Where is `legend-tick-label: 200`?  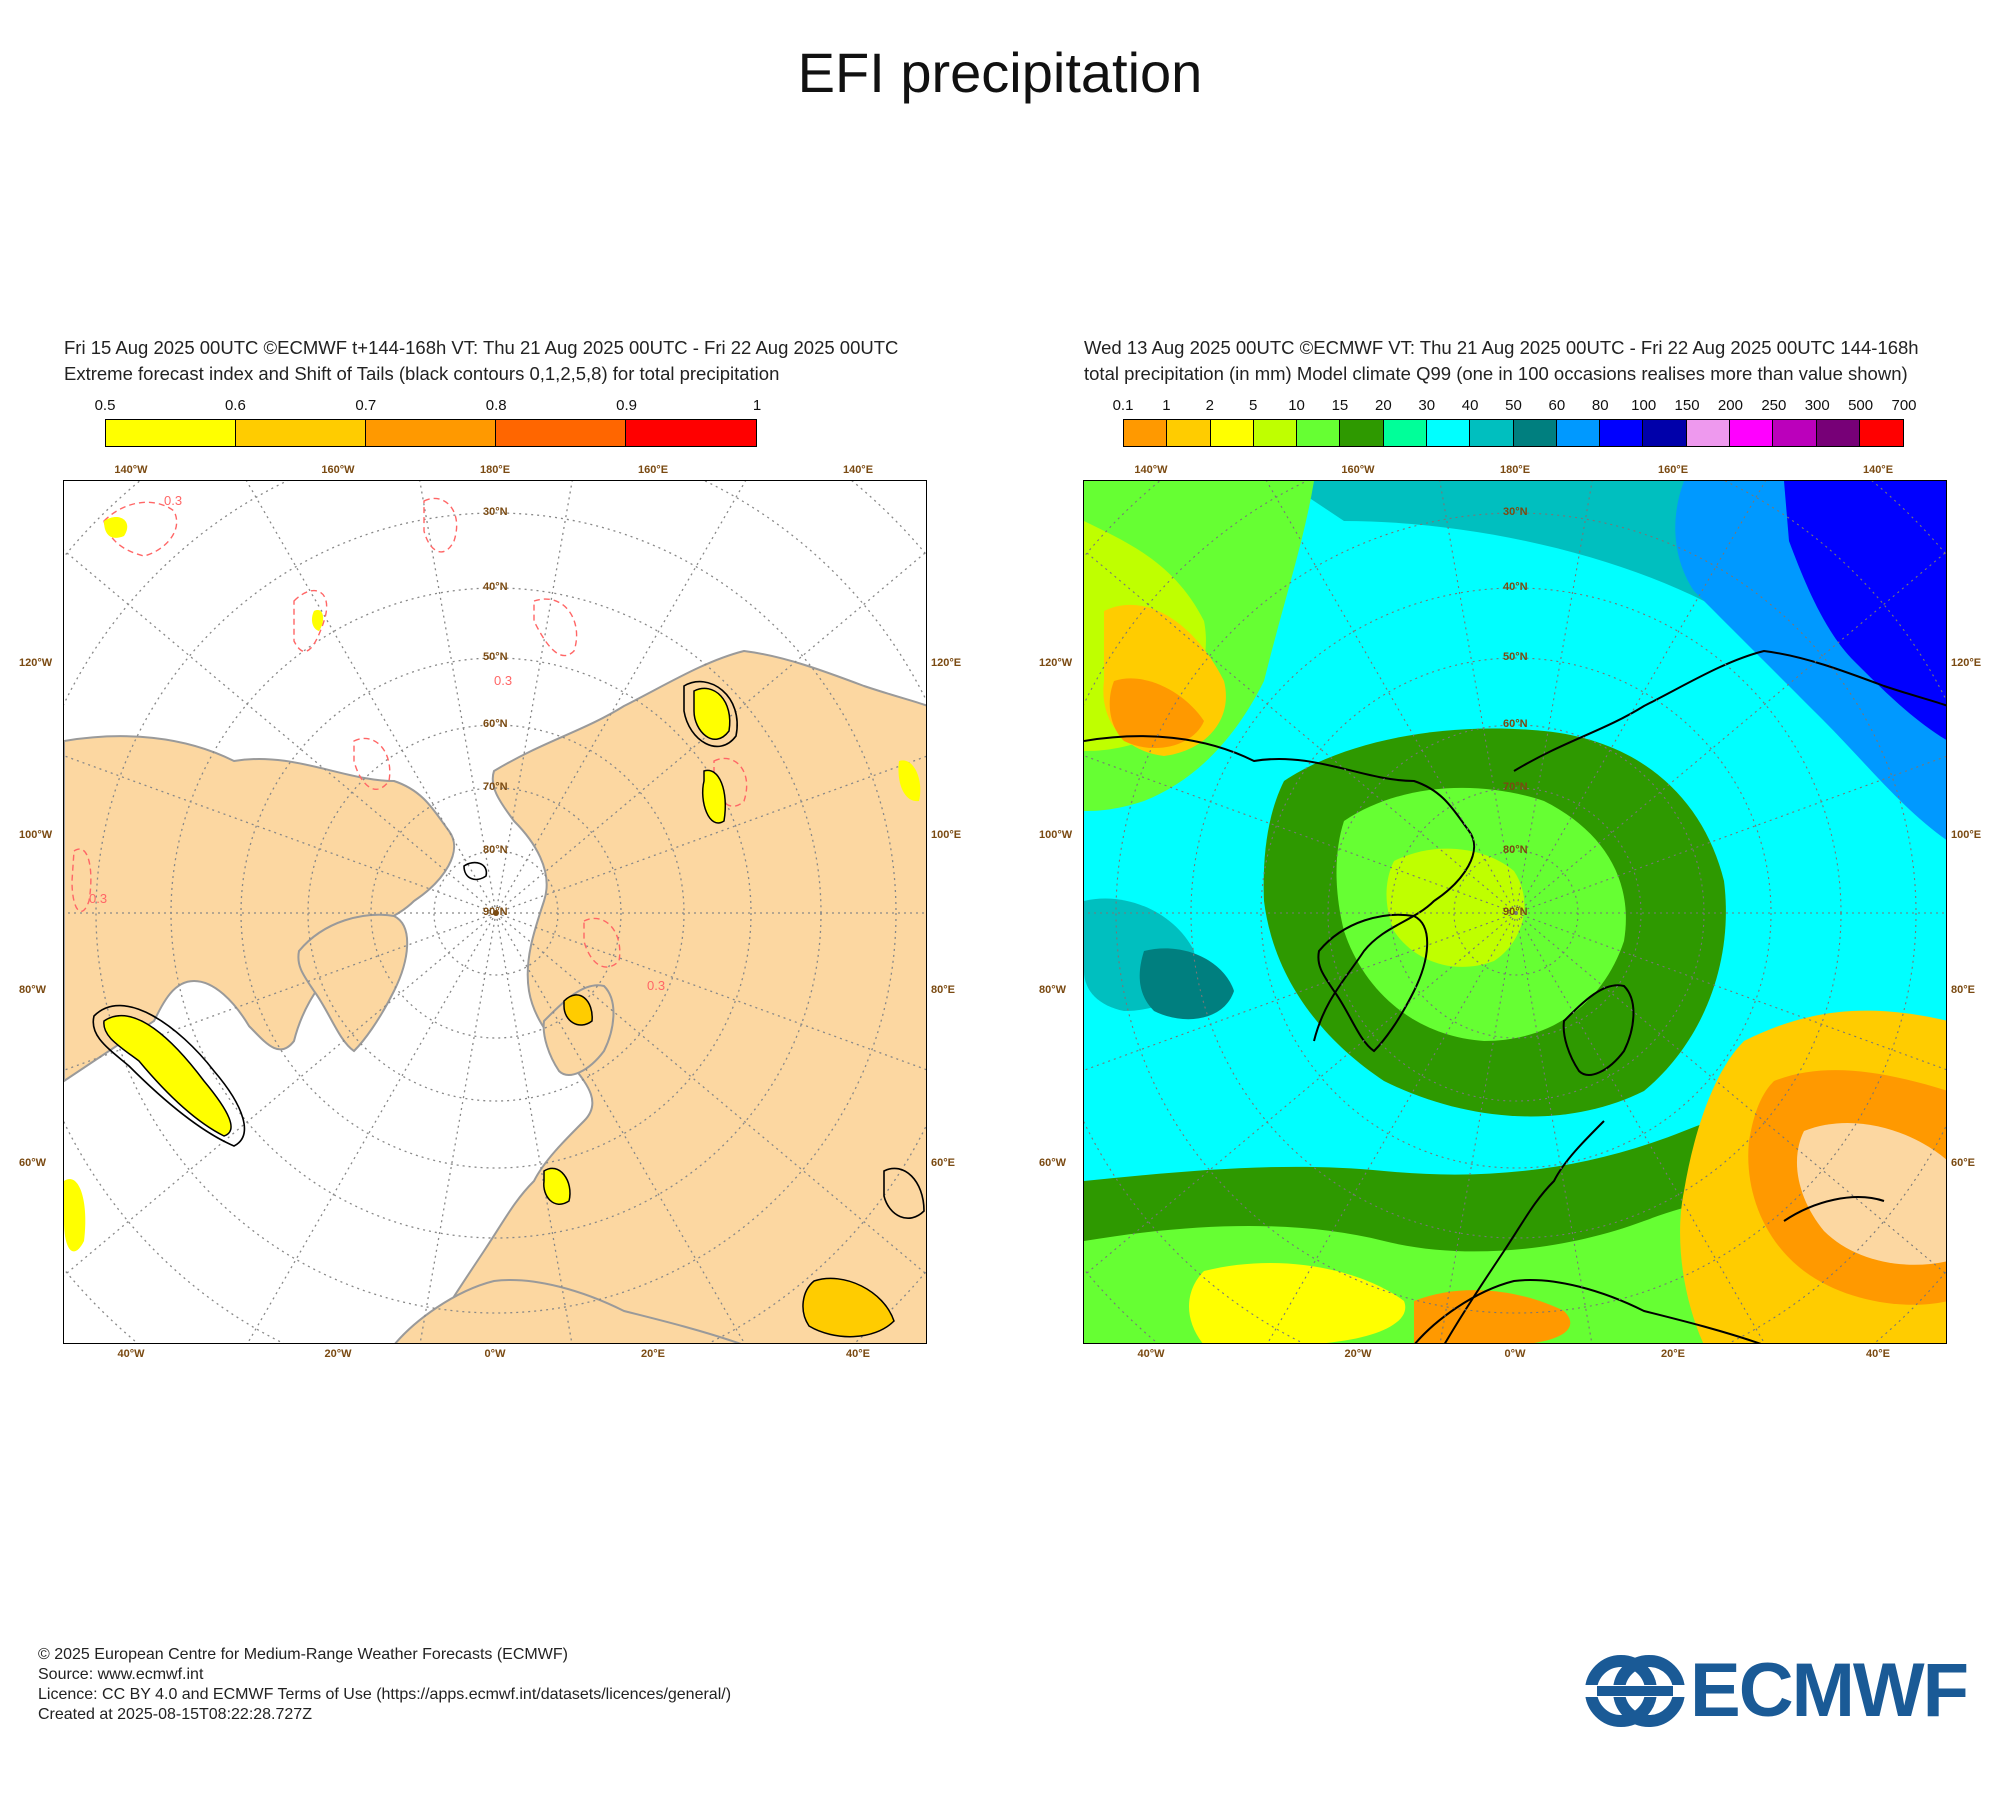 legend-tick-label: 200 is located at coordinates (1730, 405).